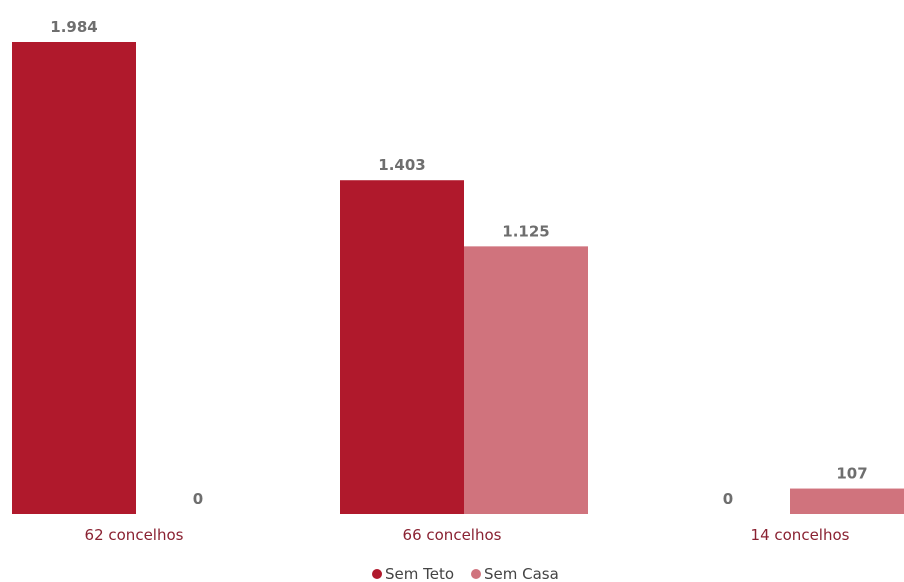 The image size is (904, 582). What do you see at coordinates (465, 573) in the screenshot?
I see `legend: Sem Teto Sem Casa` at bounding box center [465, 573].